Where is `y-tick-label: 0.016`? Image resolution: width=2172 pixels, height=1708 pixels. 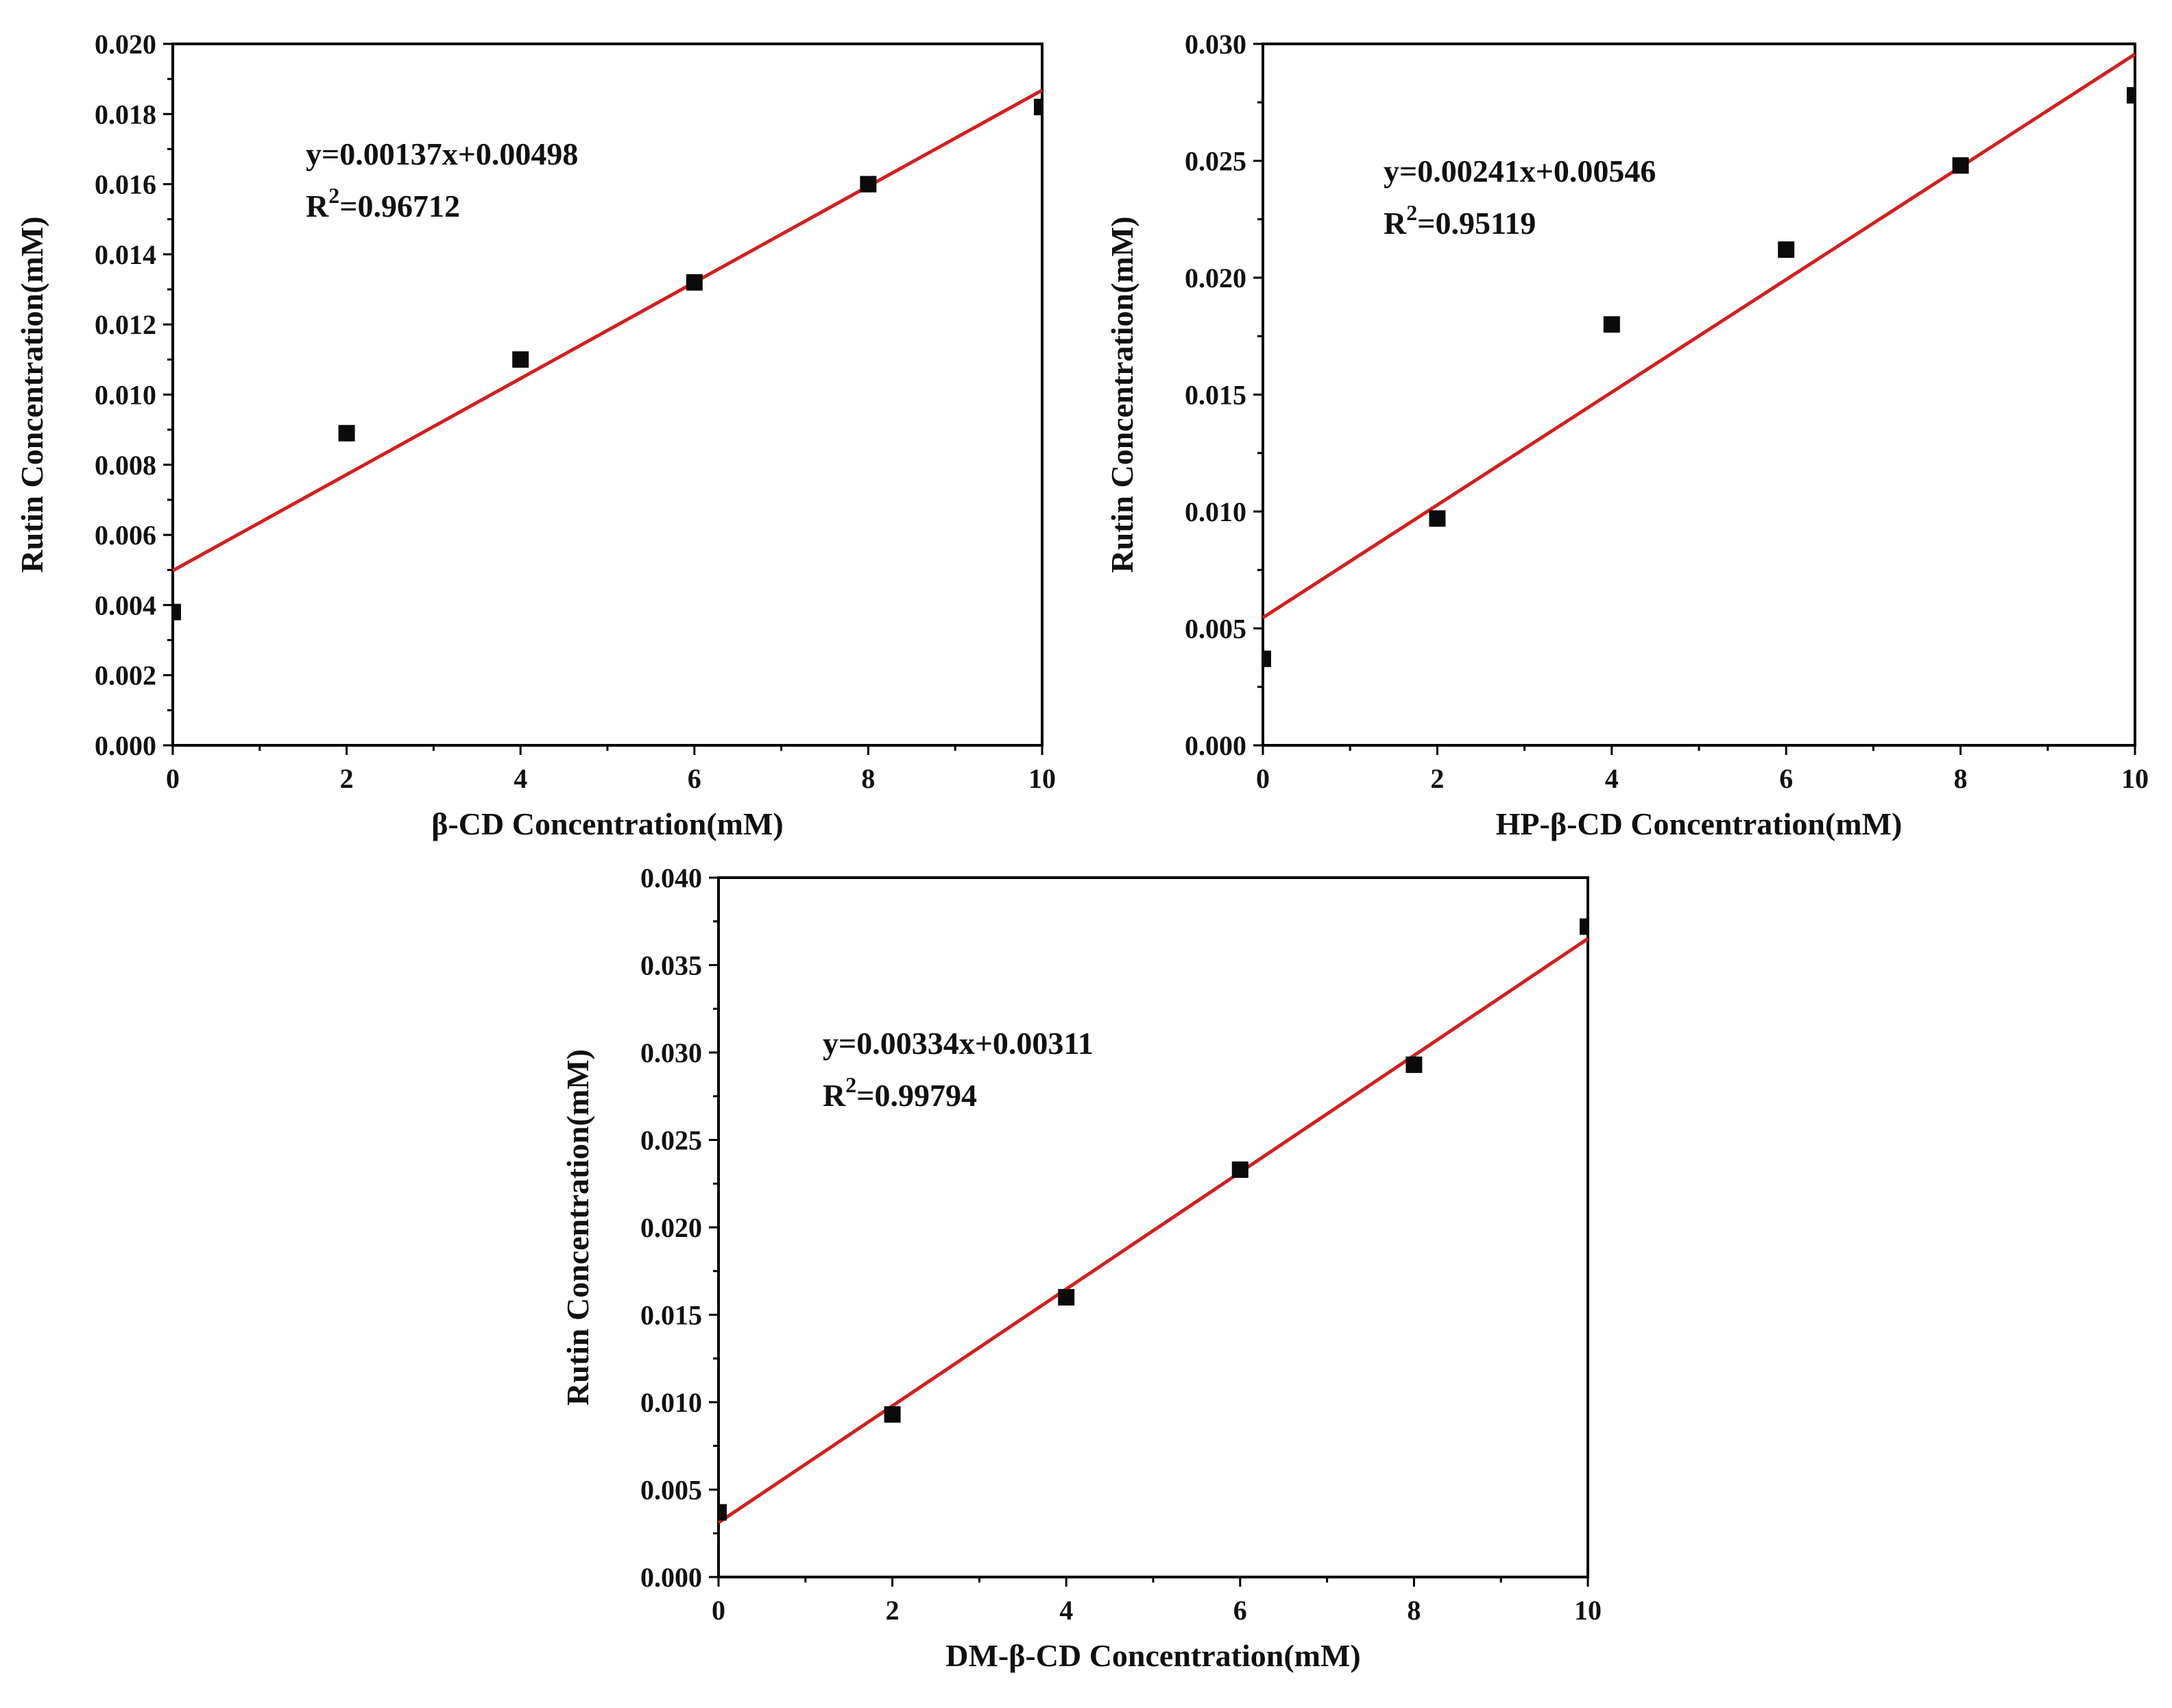 y-tick-label: 0.016 is located at coordinates (125, 185).